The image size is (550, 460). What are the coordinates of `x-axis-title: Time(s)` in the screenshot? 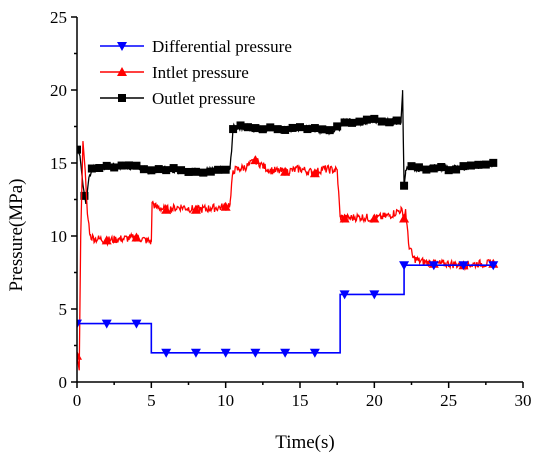 It's located at (304, 442).